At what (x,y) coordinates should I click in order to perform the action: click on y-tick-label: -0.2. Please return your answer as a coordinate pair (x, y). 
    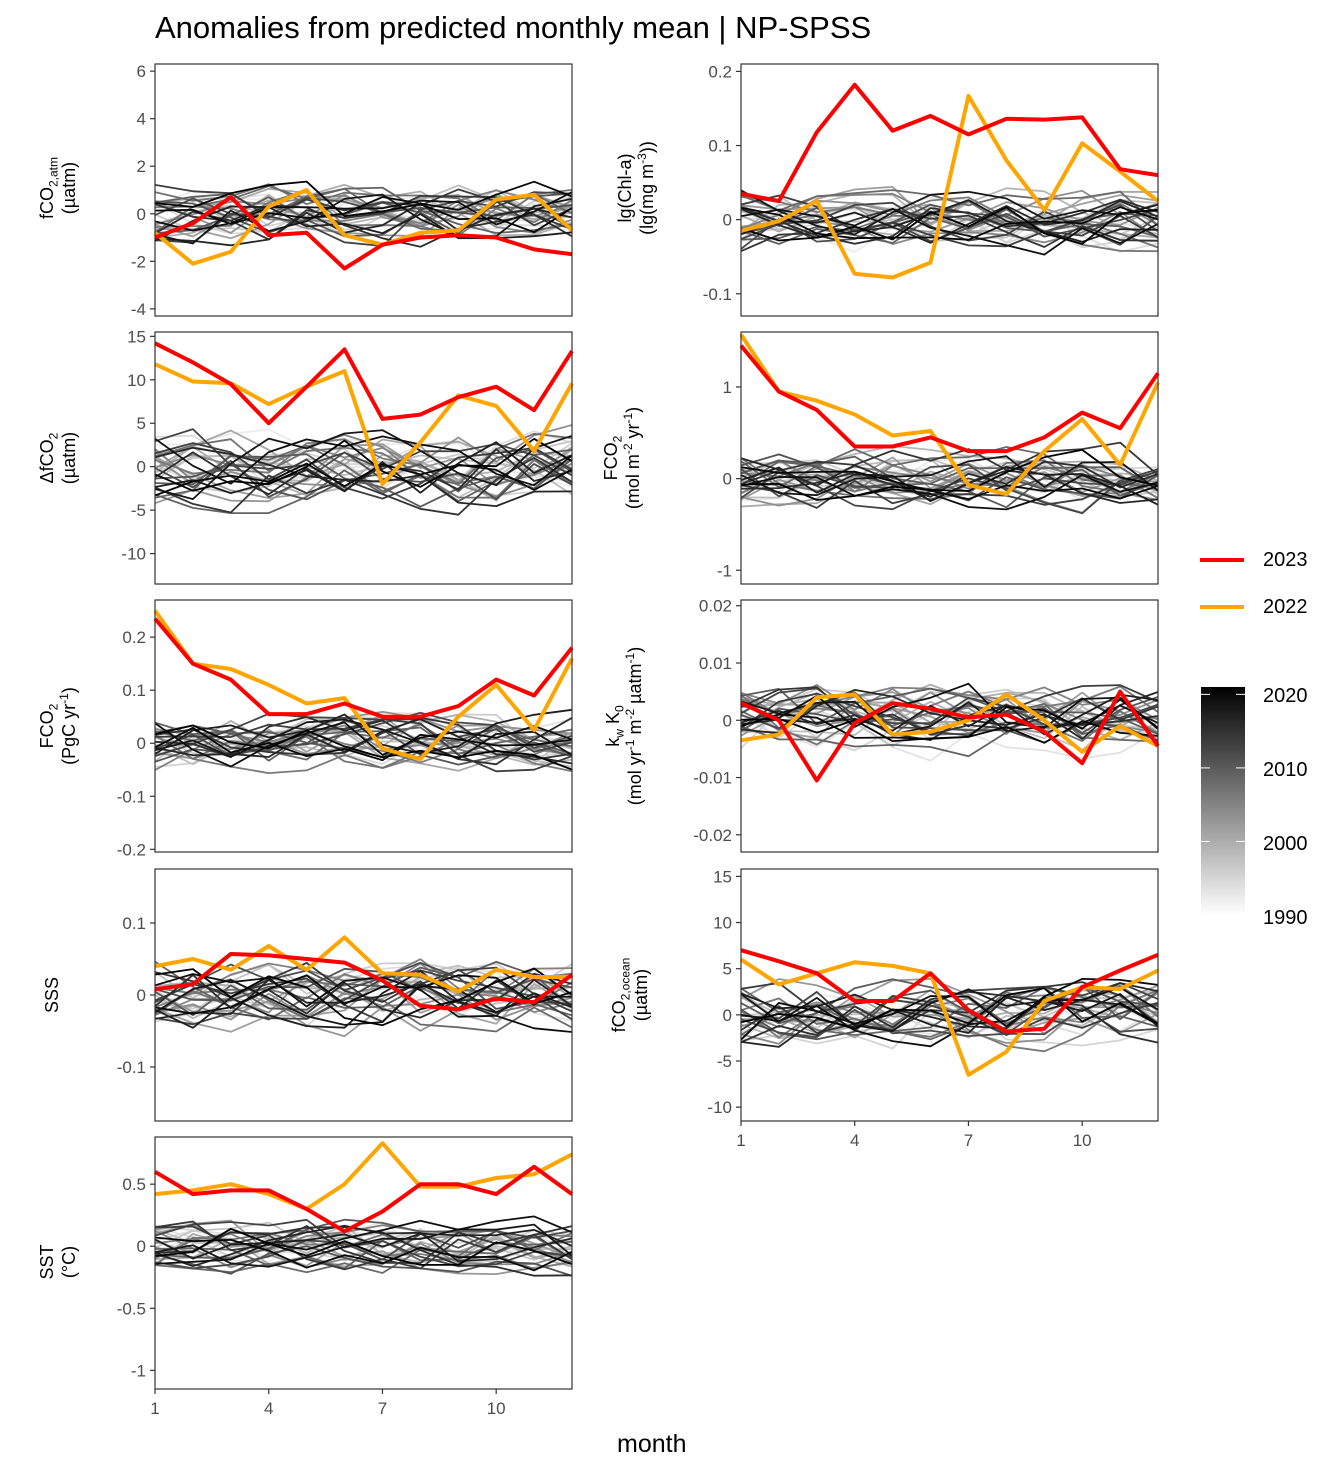
    Looking at the image, I should click on (131, 849).